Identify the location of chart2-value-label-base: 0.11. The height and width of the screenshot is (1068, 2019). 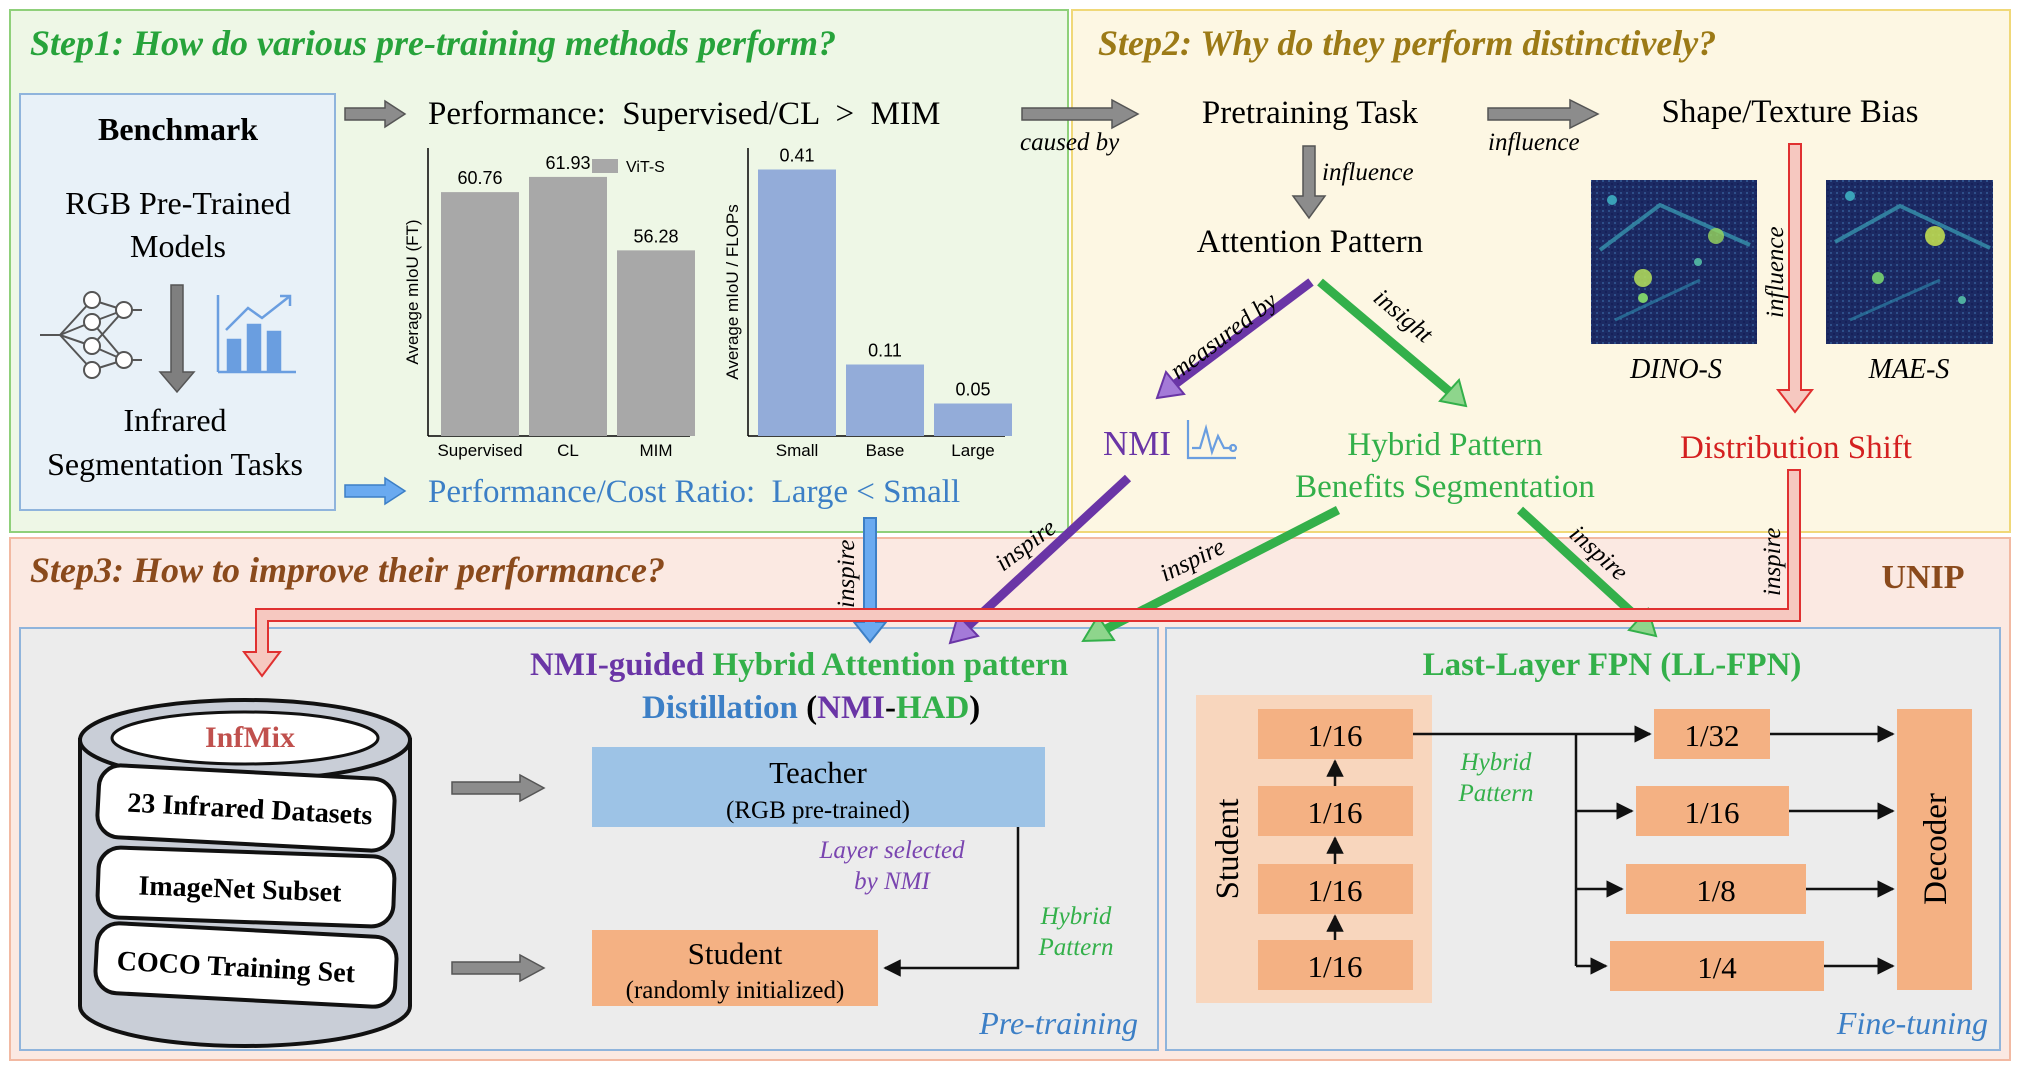
(885, 351).